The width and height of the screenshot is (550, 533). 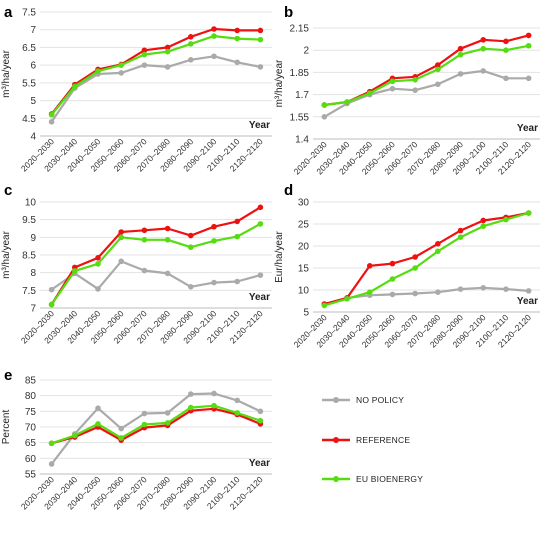 What do you see at coordinates (33, 30) in the screenshot?
I see `y-tick-label: 7` at bounding box center [33, 30].